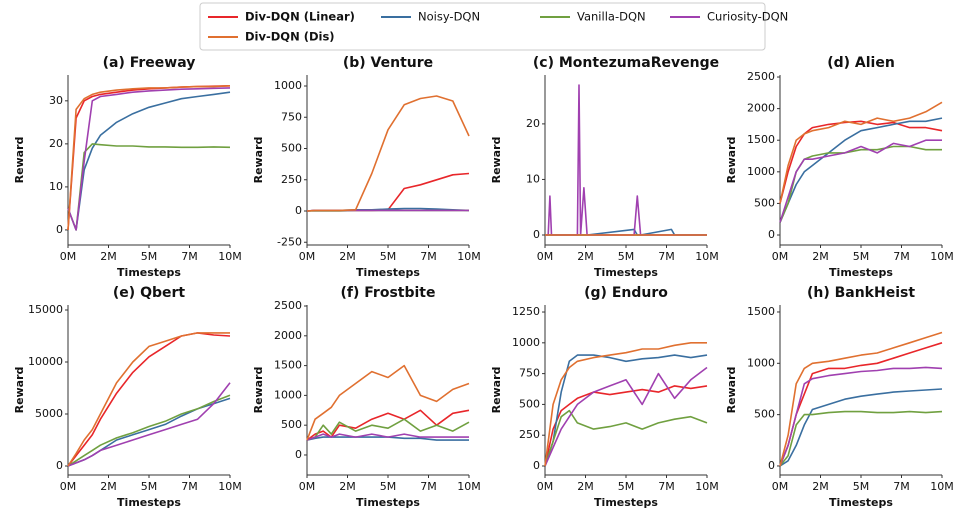 This screenshot has width=968, height=526. I want to click on y-tick-label: 10000, so click(45, 361).